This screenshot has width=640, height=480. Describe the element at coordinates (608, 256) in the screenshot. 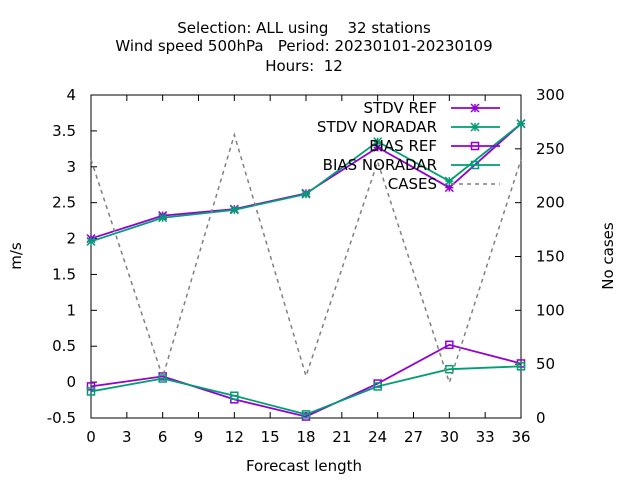

I see `y2-axis-label: No cases` at that location.